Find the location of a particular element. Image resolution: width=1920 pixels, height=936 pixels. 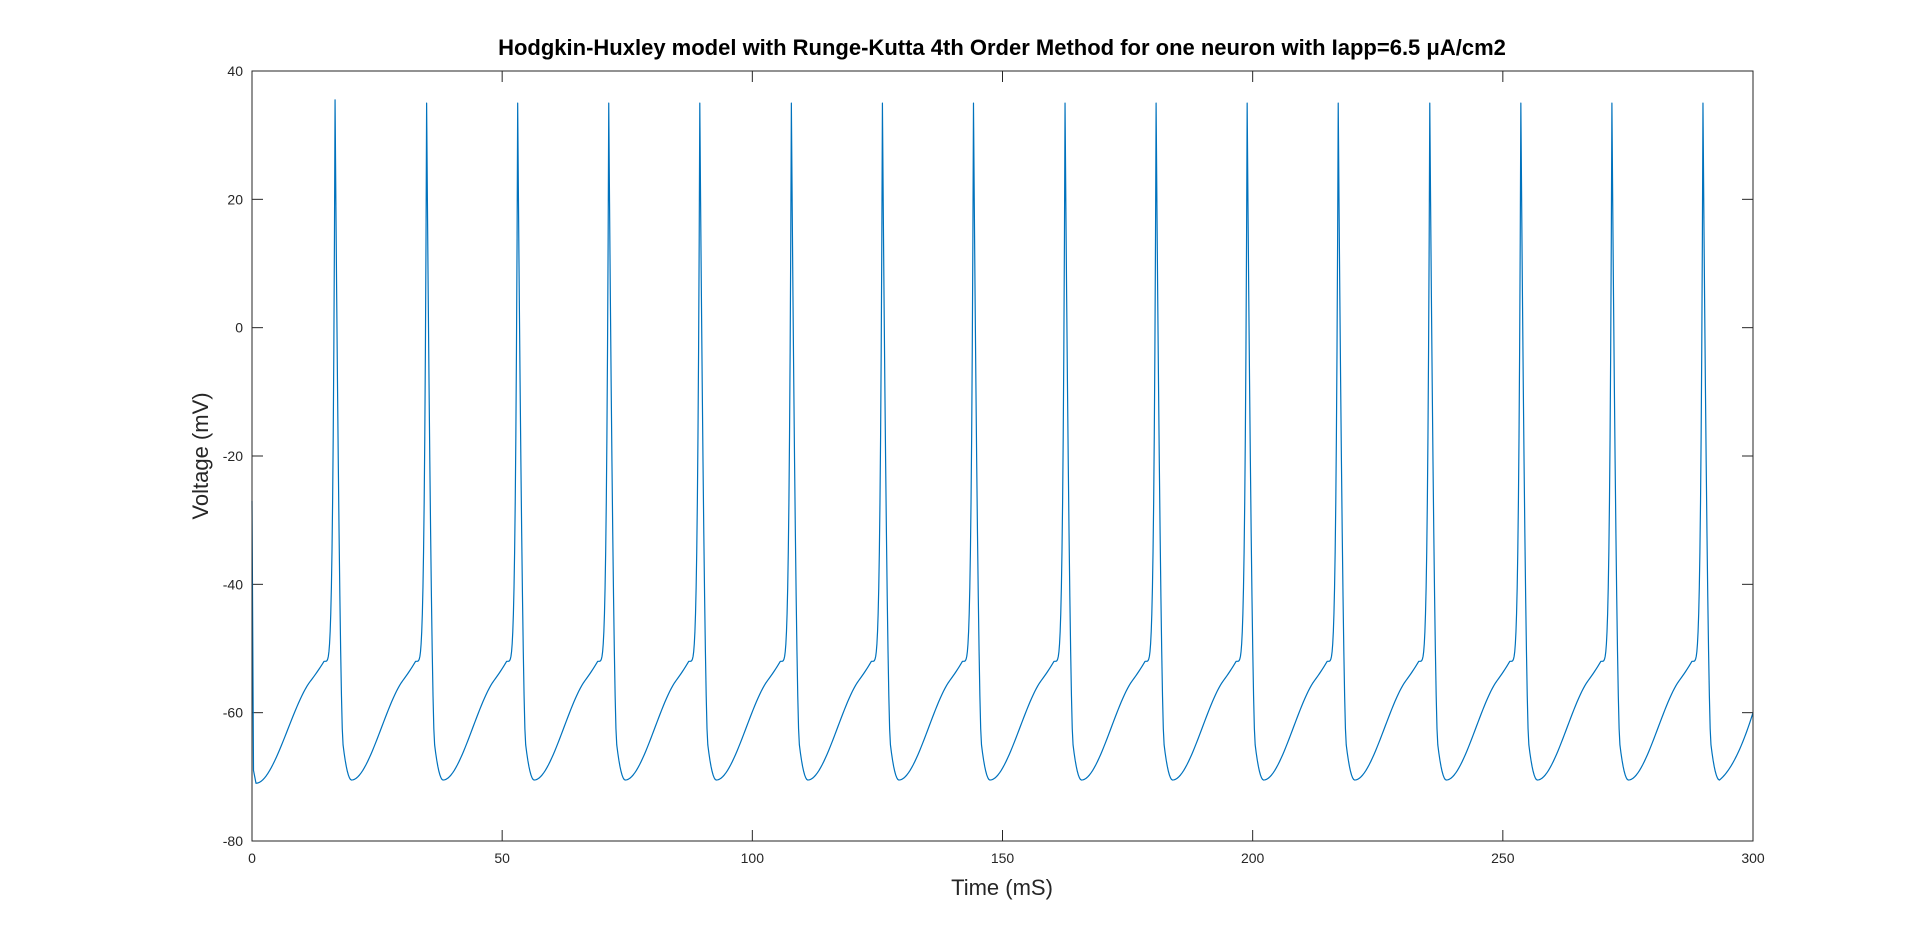

x-tick-label: 100 is located at coordinates (753, 858).